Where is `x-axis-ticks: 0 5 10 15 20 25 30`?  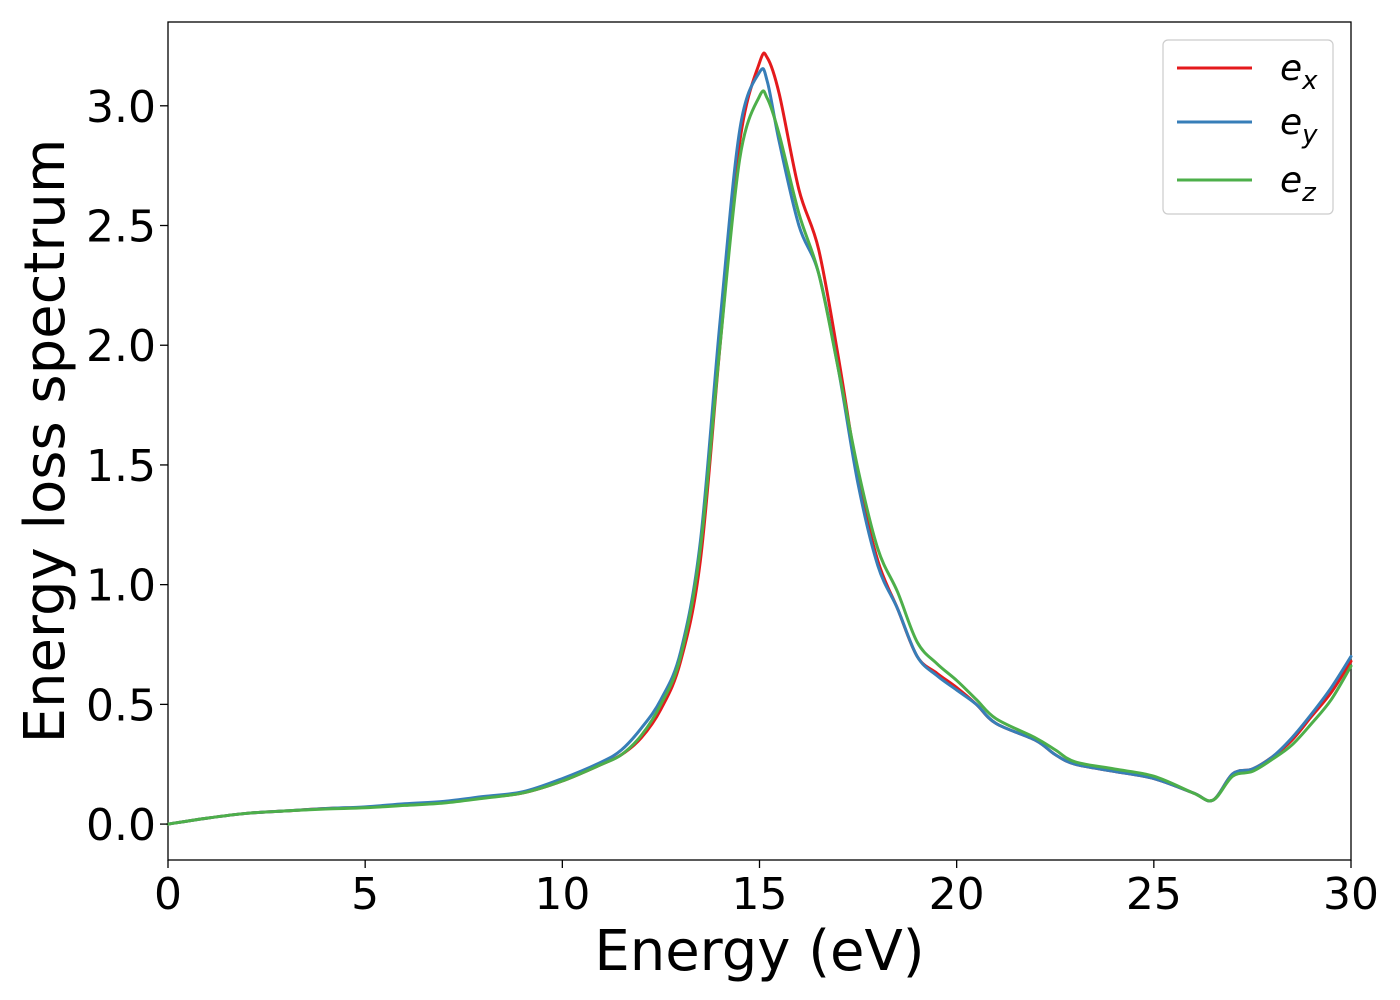 x-axis-ticks: 0 5 10 15 20 25 30 is located at coordinates (766, 890).